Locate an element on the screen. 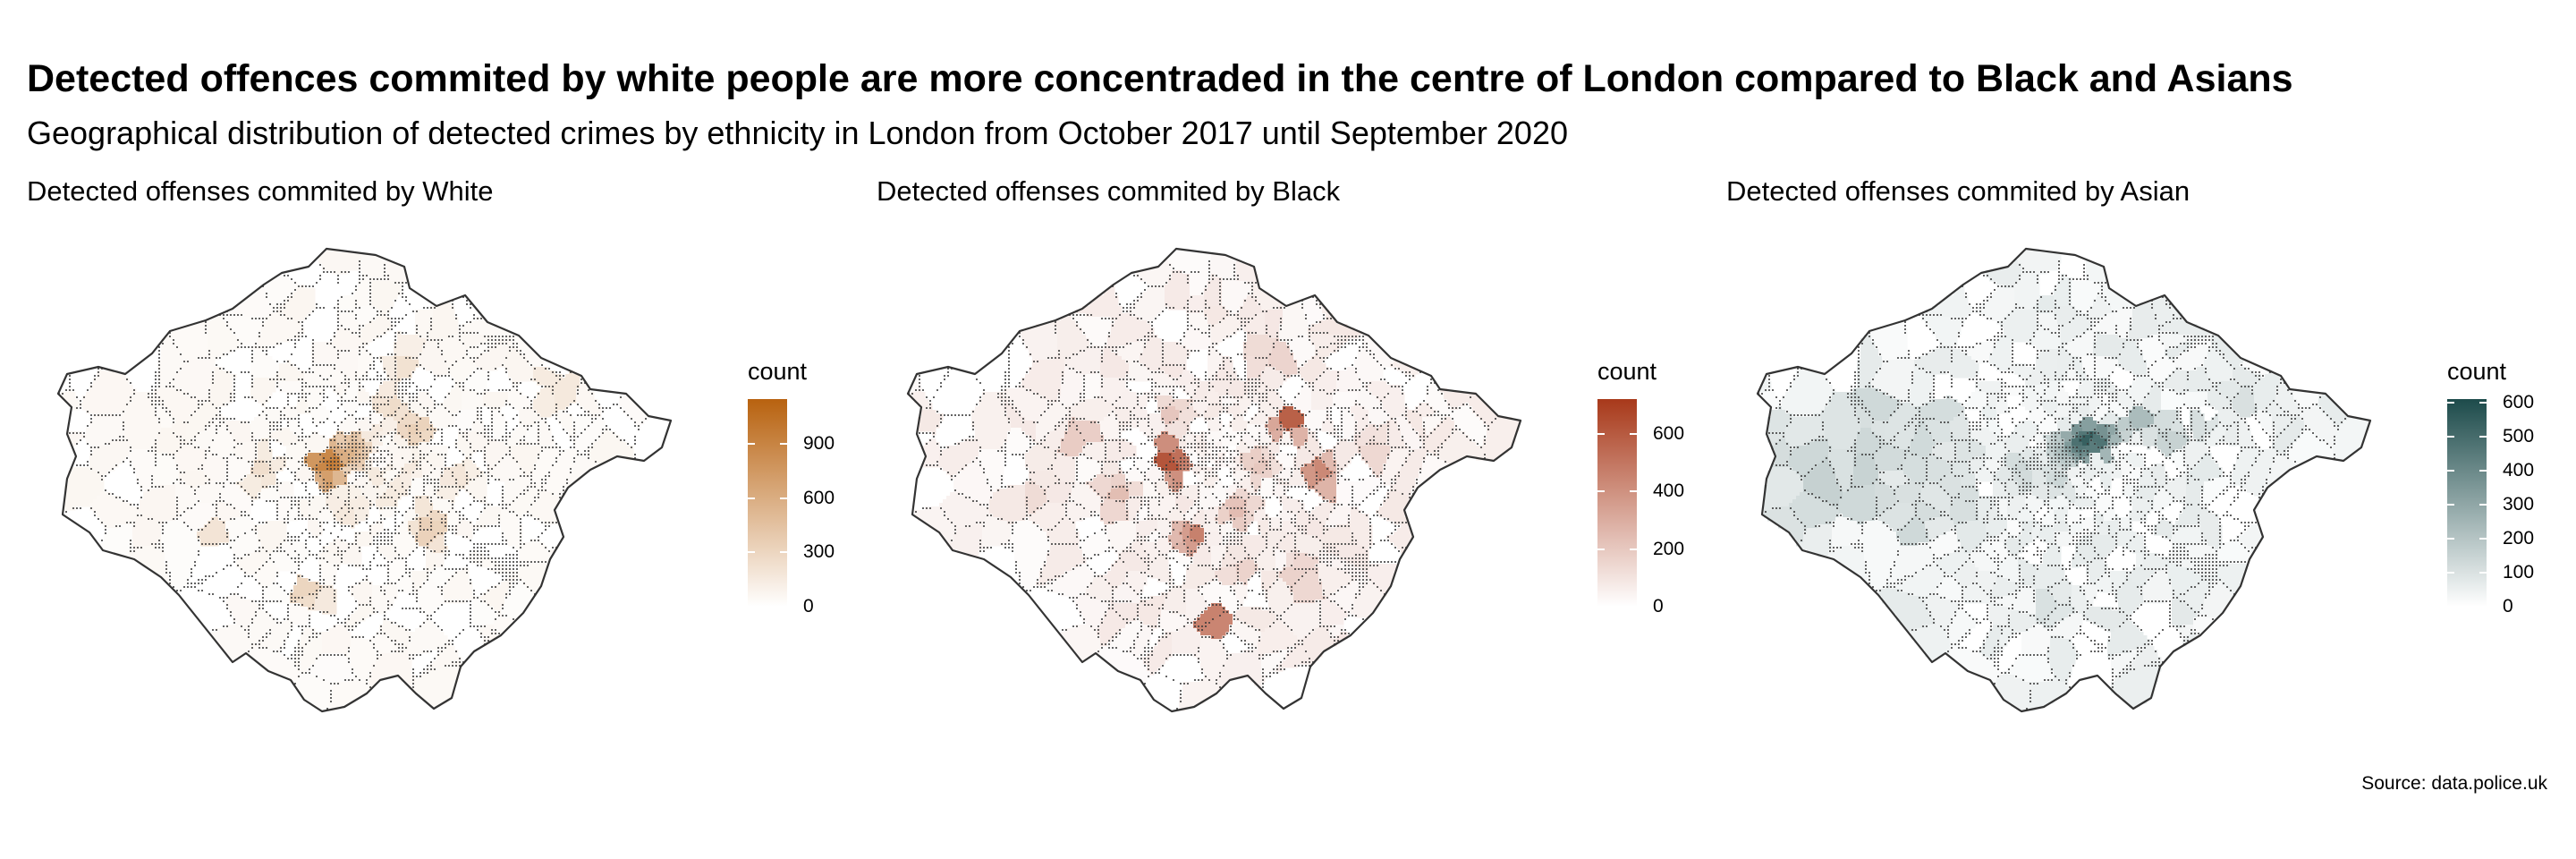 The width and height of the screenshot is (2576, 859). legend-tick-label: 900 is located at coordinates (819, 444).